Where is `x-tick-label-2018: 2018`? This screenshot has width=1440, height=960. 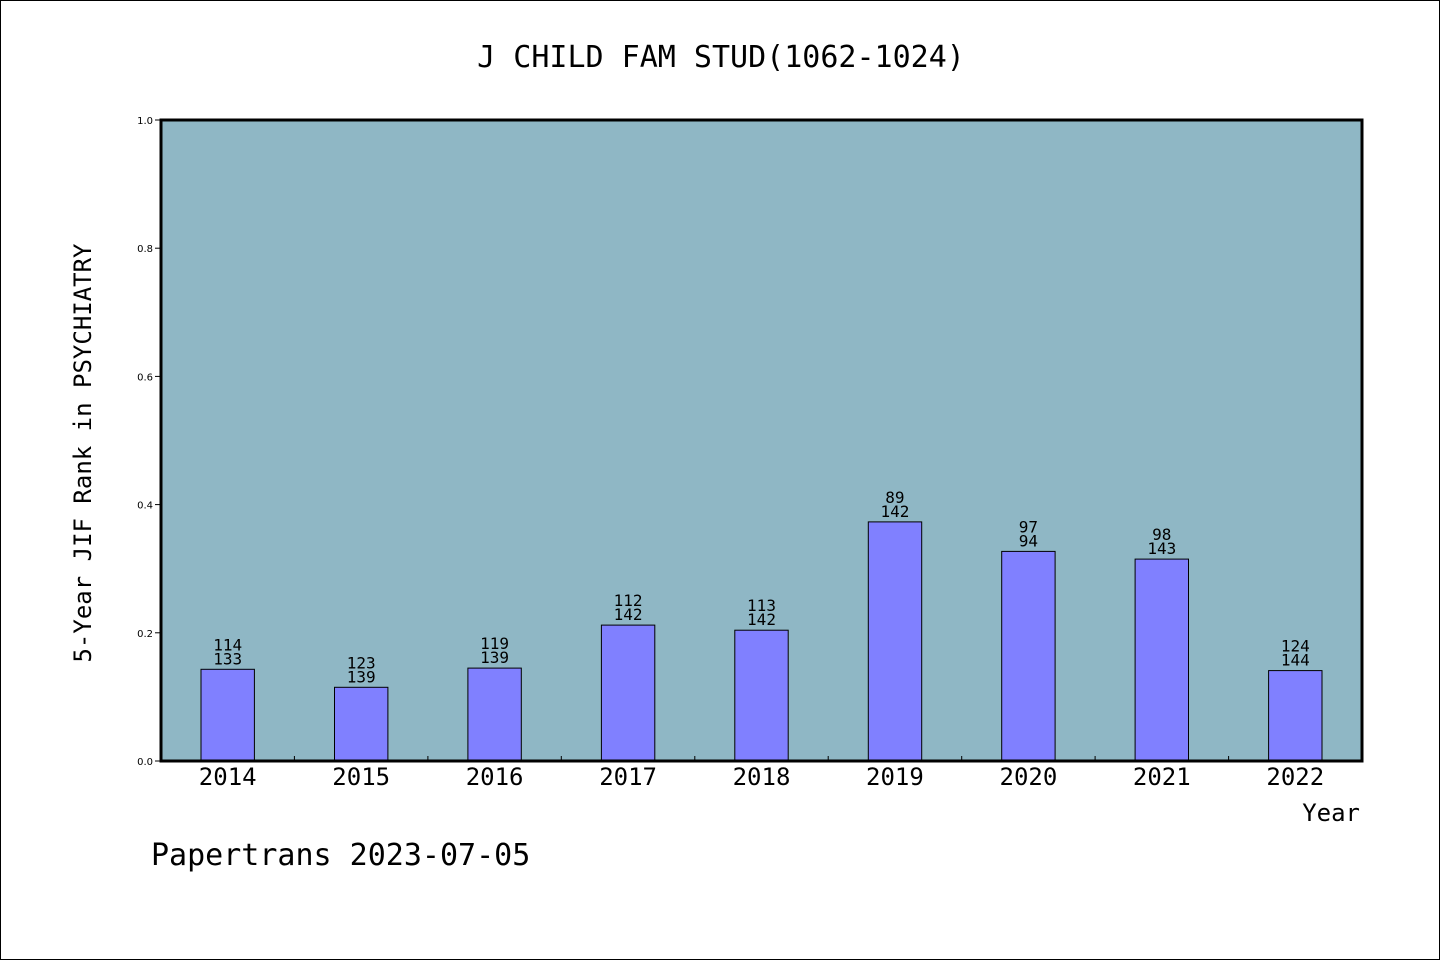 x-tick-label-2018: 2018 is located at coordinates (762, 777).